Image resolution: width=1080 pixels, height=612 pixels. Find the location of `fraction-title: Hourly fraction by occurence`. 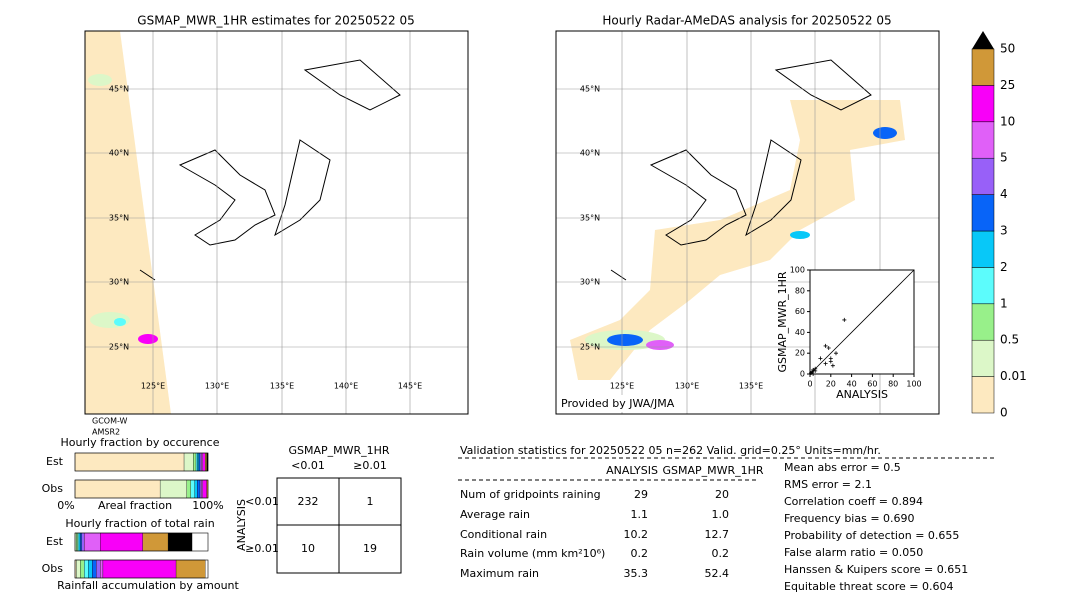

fraction-title: Hourly fraction by occurence is located at coordinates (140, 442).